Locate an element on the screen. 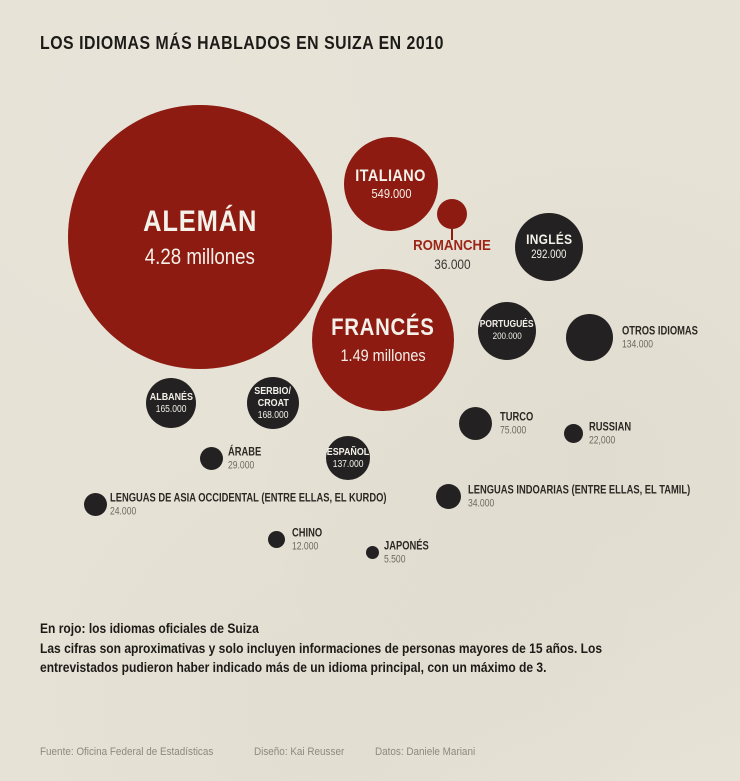 The image size is (740, 781). bubble-italiano: ITALIANO 549.000 is located at coordinates (391, 184).